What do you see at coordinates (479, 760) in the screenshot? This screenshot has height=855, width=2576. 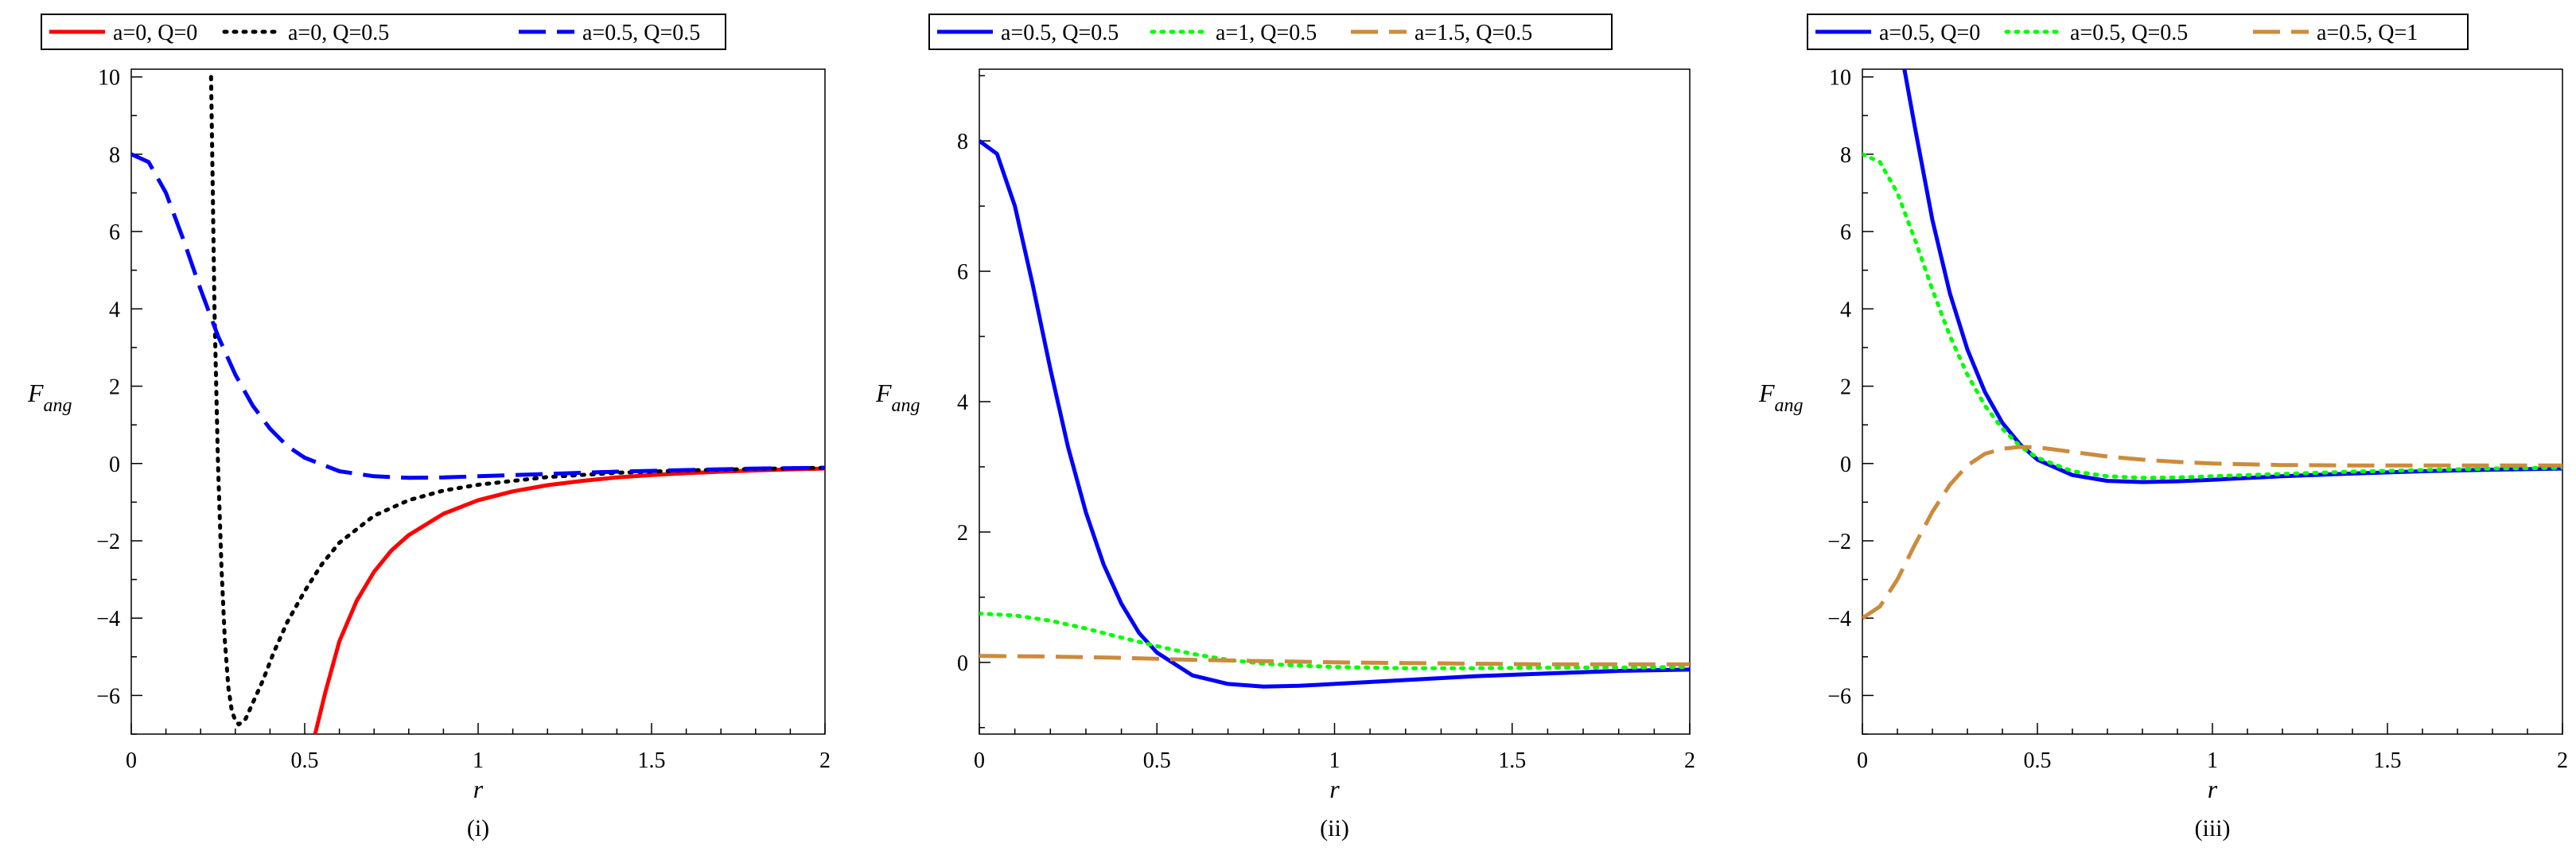 I see `chart-1-x-tick-label: 1` at bounding box center [479, 760].